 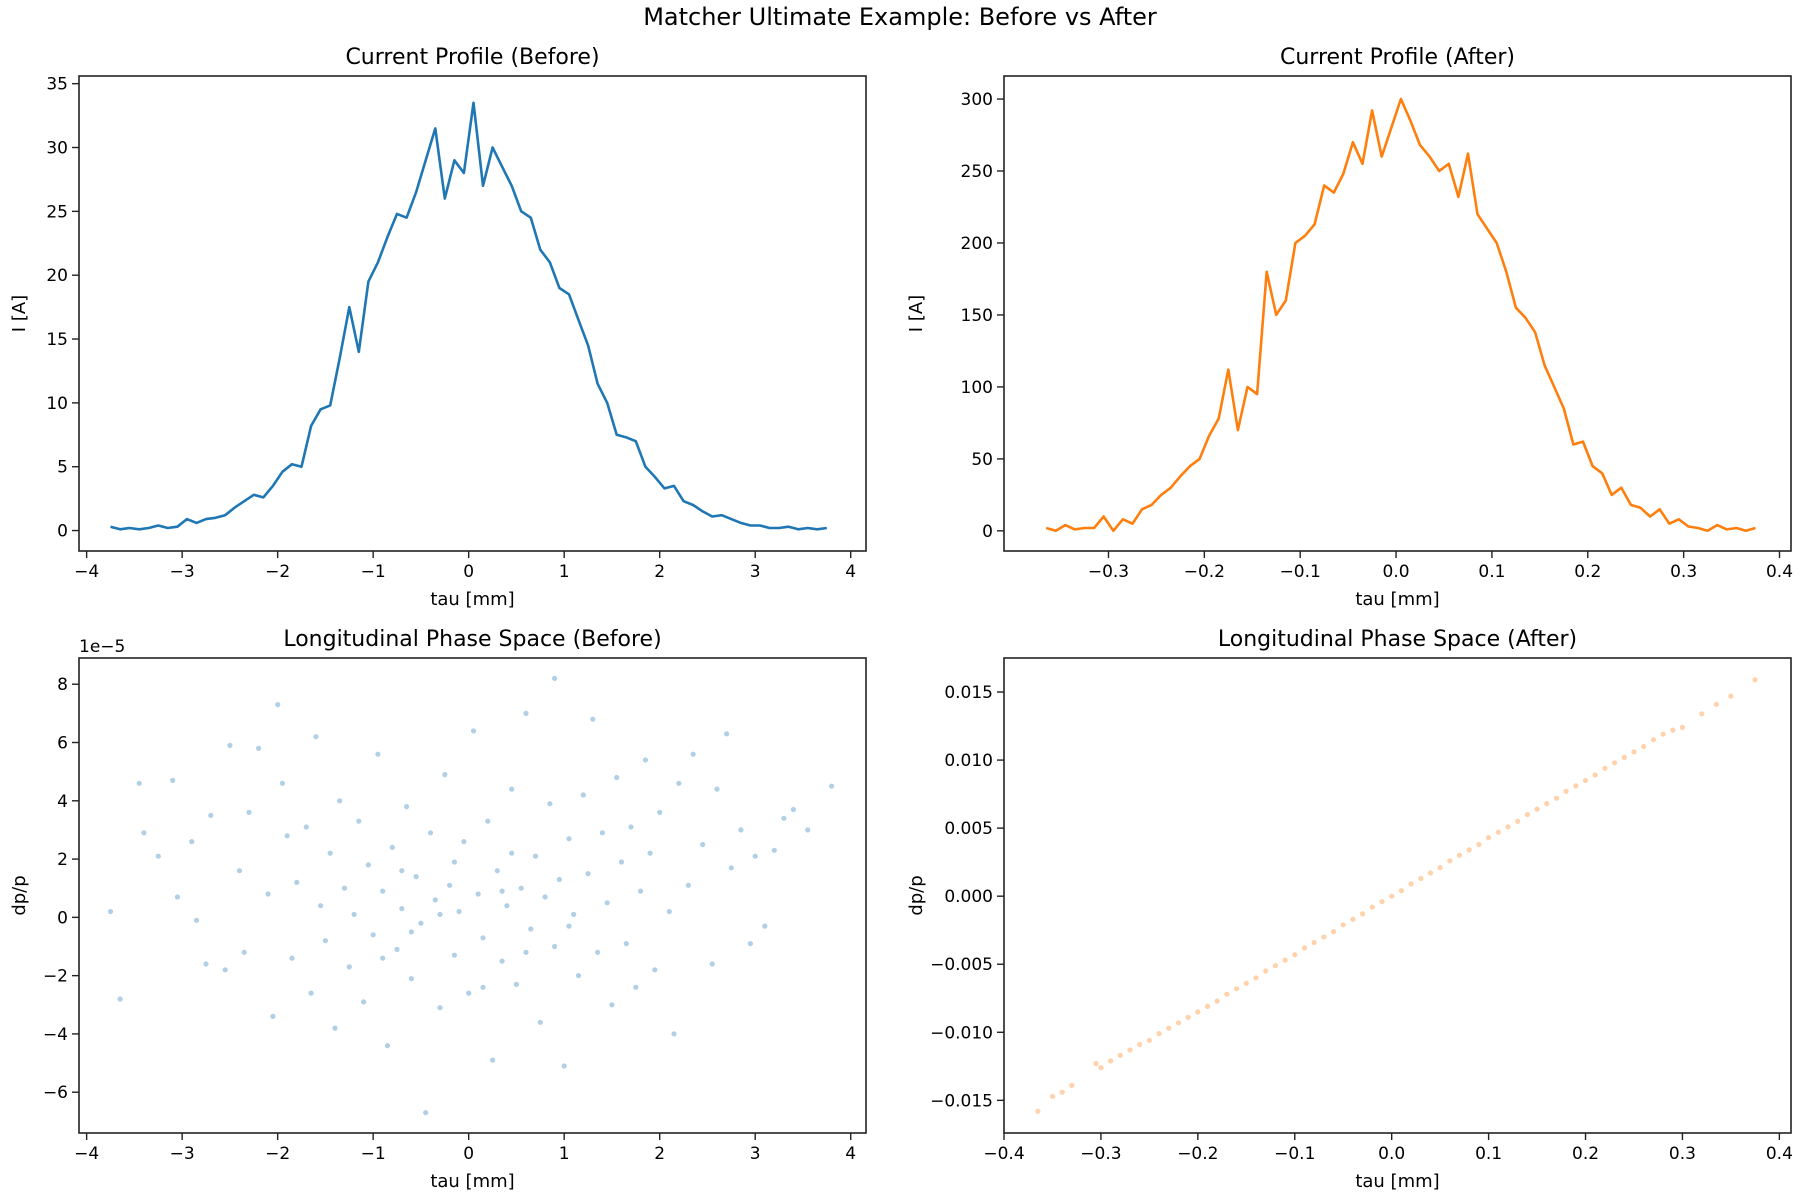 What do you see at coordinates (1779, 572) in the screenshot?
I see `x-tick-label: 0.4` at bounding box center [1779, 572].